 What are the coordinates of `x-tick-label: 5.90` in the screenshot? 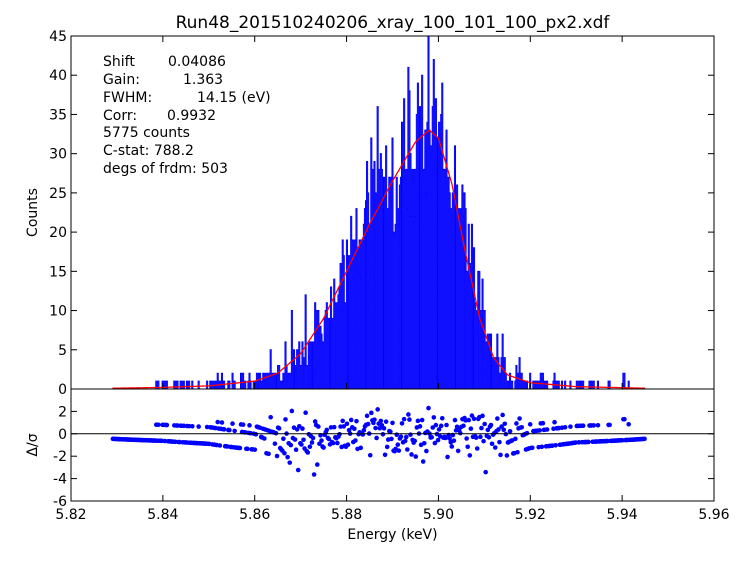 It's located at (438, 515).